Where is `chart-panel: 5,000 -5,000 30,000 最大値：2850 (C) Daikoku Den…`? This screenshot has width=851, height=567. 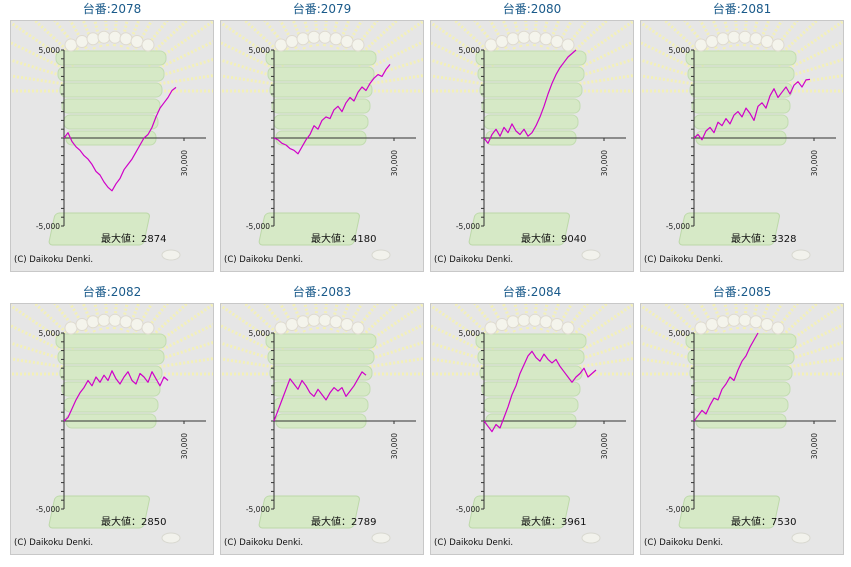 chart-panel: 5,000 -5,000 30,000 最大値：2850 (C) Daikoku Den… is located at coordinates (112, 429).